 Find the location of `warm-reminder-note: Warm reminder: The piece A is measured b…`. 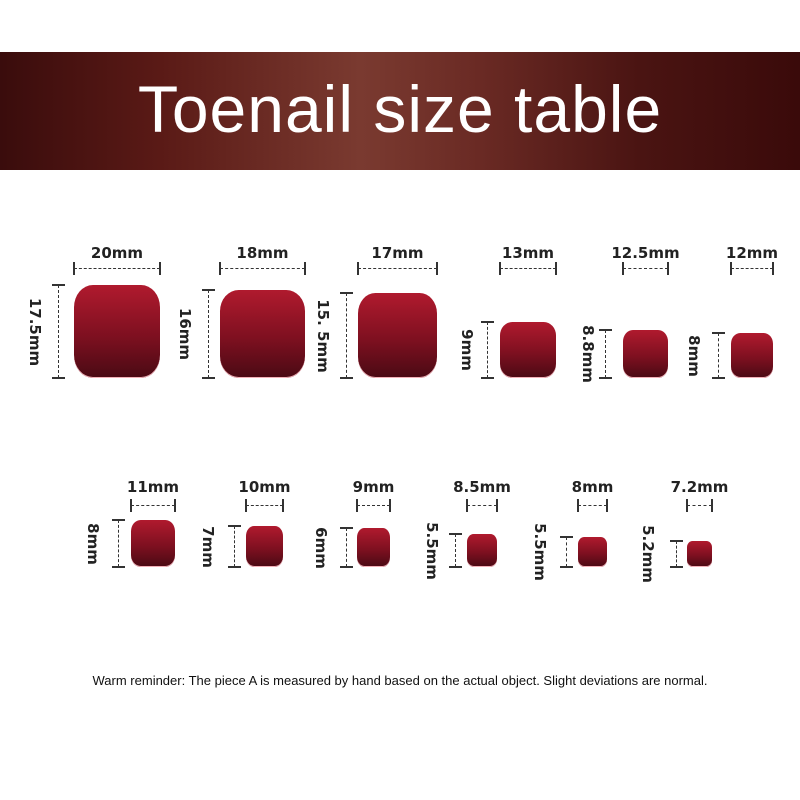

warm-reminder-note: Warm reminder: The piece A is measured b… is located at coordinates (400, 680).